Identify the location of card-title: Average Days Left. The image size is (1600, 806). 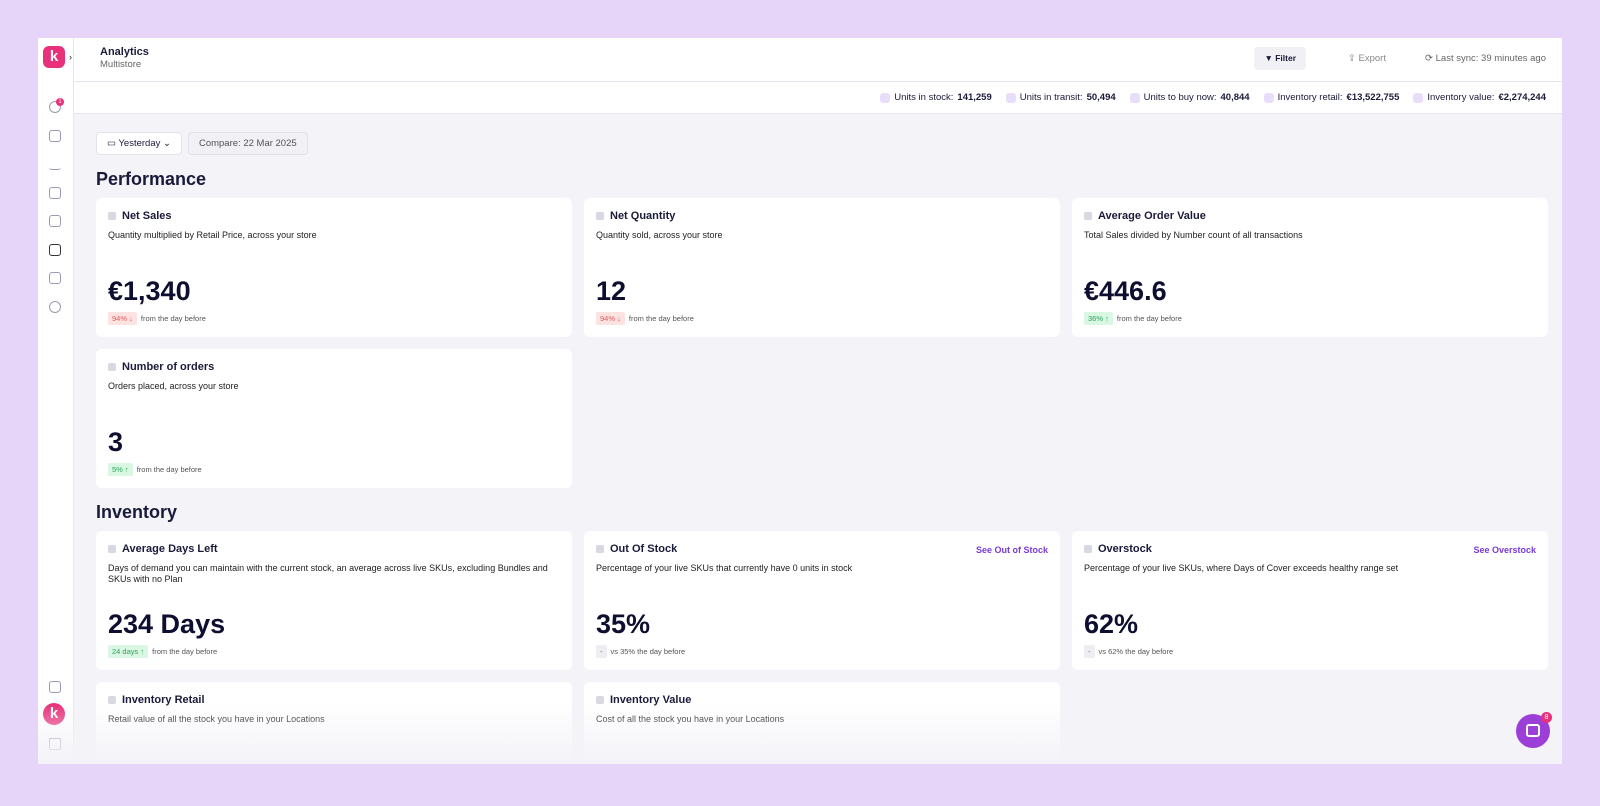
(170, 549).